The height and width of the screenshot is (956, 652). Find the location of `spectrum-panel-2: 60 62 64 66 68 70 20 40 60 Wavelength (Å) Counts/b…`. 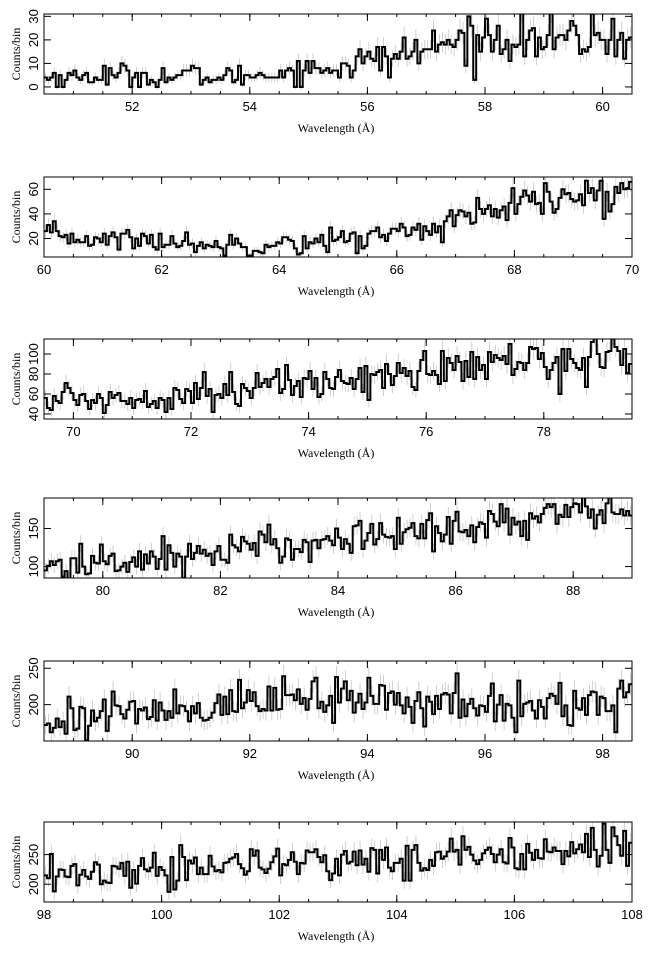

spectrum-panel-2: 60 62 64 66 68 70 20 40 60 Wavelength (Å) Counts/b… is located at coordinates (324, 237).